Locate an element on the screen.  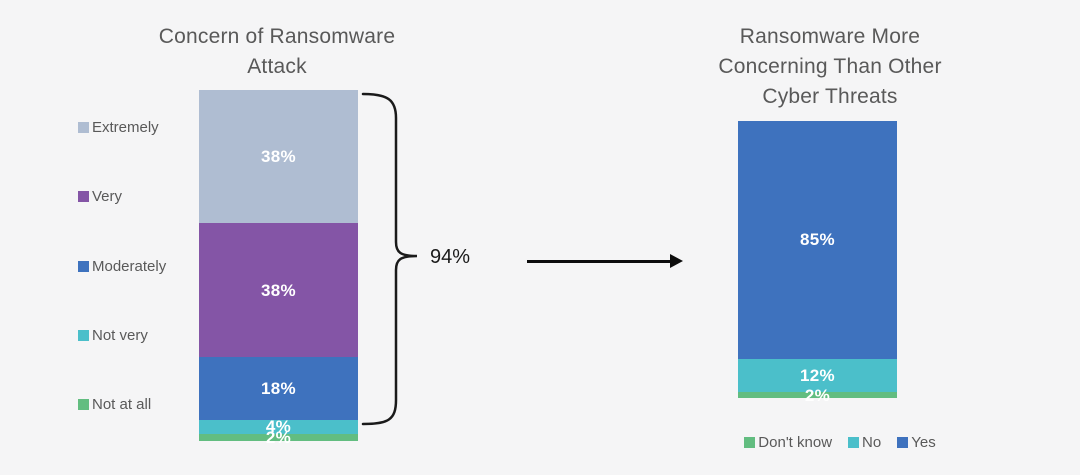
bar-segment-extremely: 38% is located at coordinates (278, 157).